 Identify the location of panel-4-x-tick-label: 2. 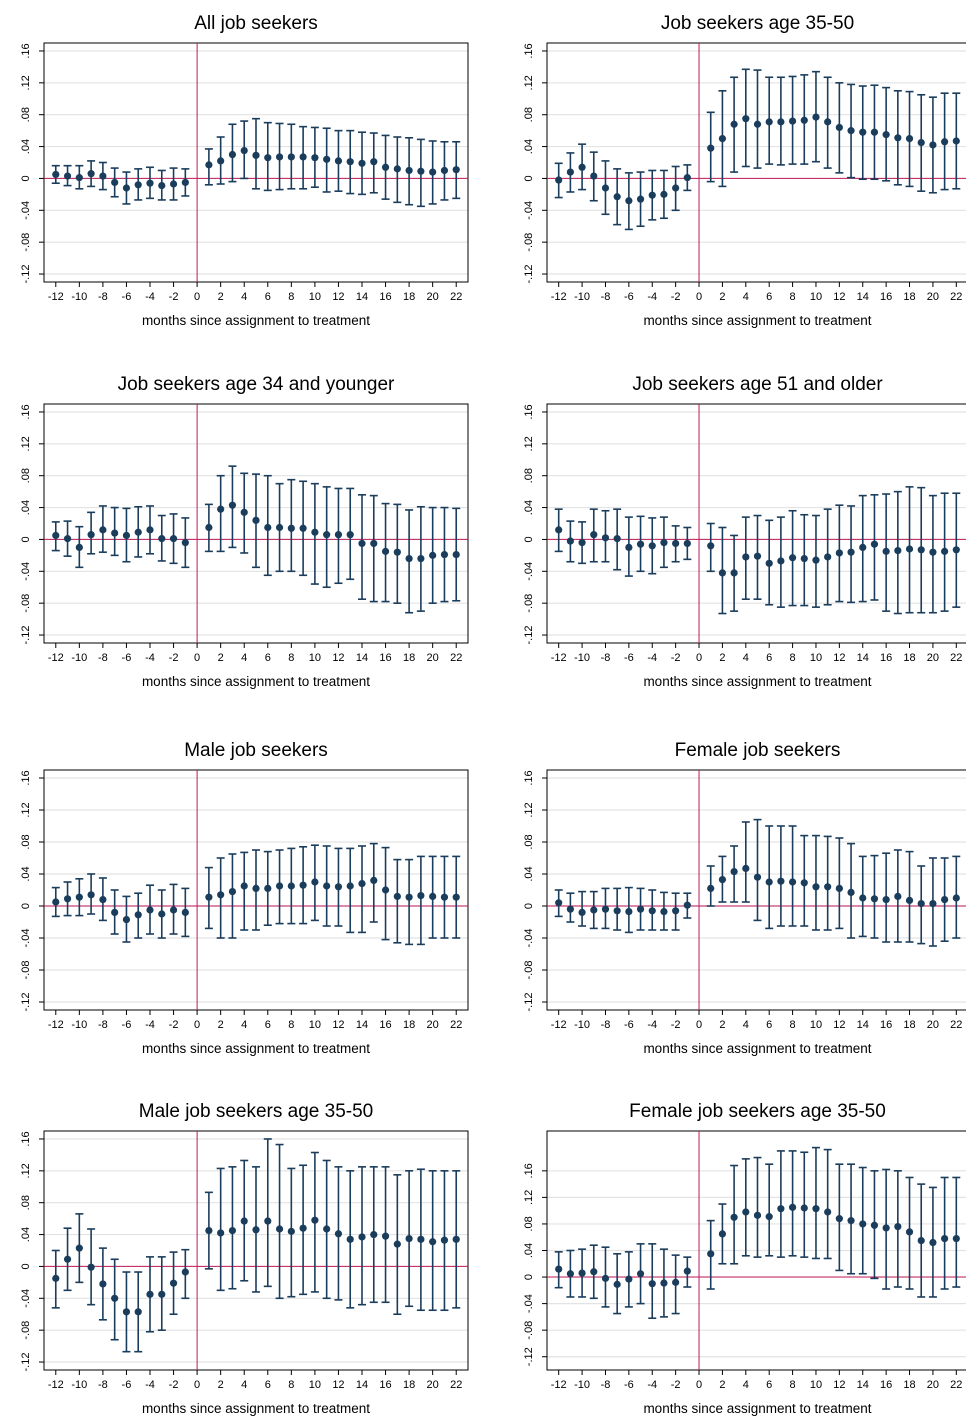
(722, 658).